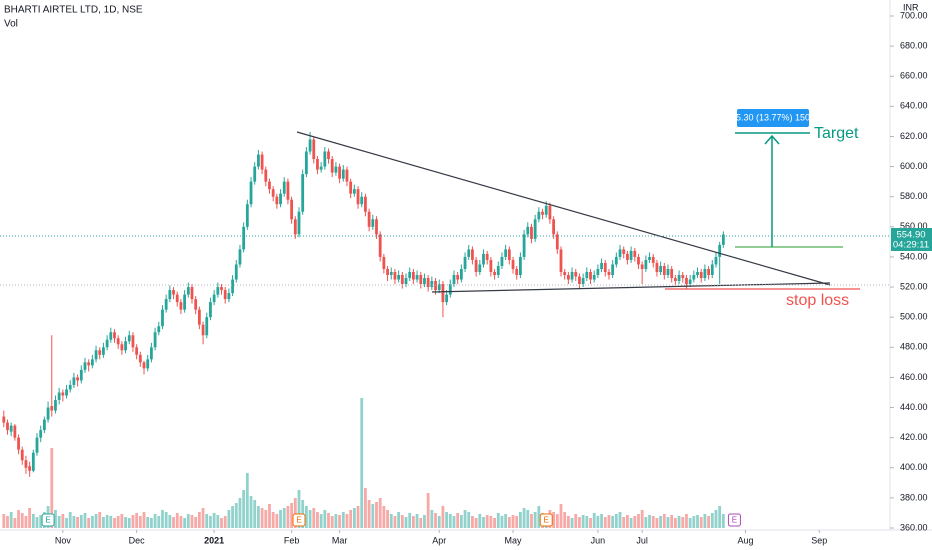  Describe the element at coordinates (642, 540) in the screenshot. I see `x-tick-label: Jul` at that location.